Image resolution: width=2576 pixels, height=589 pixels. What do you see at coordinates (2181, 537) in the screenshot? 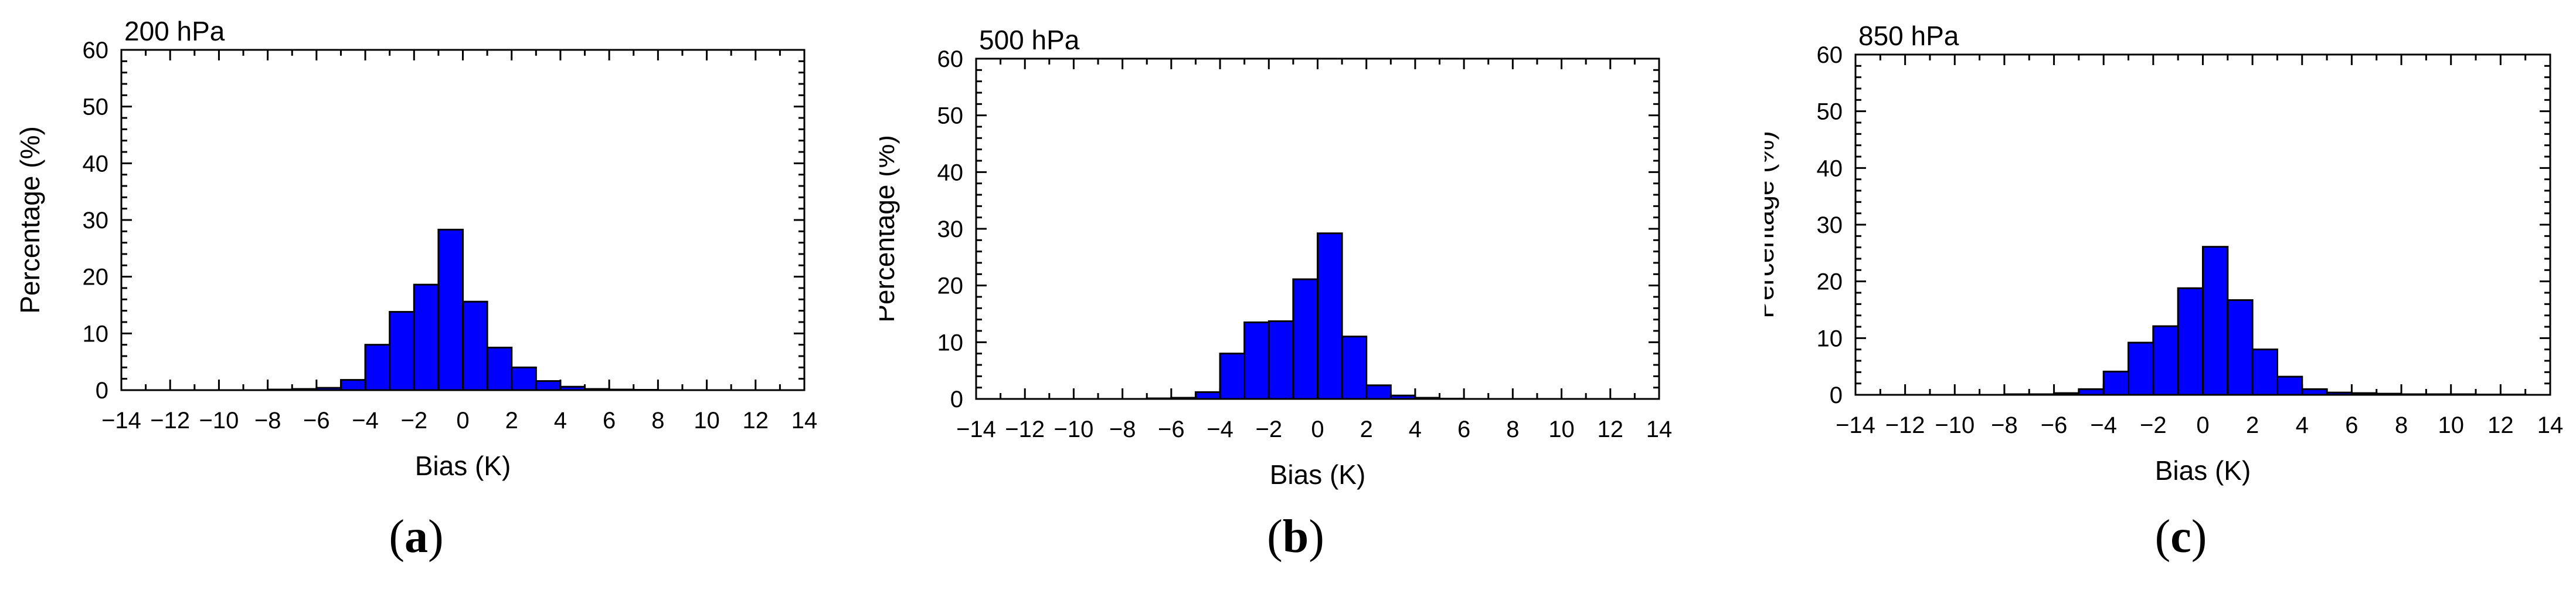
I see `panel-label-c: (c)` at bounding box center [2181, 537].